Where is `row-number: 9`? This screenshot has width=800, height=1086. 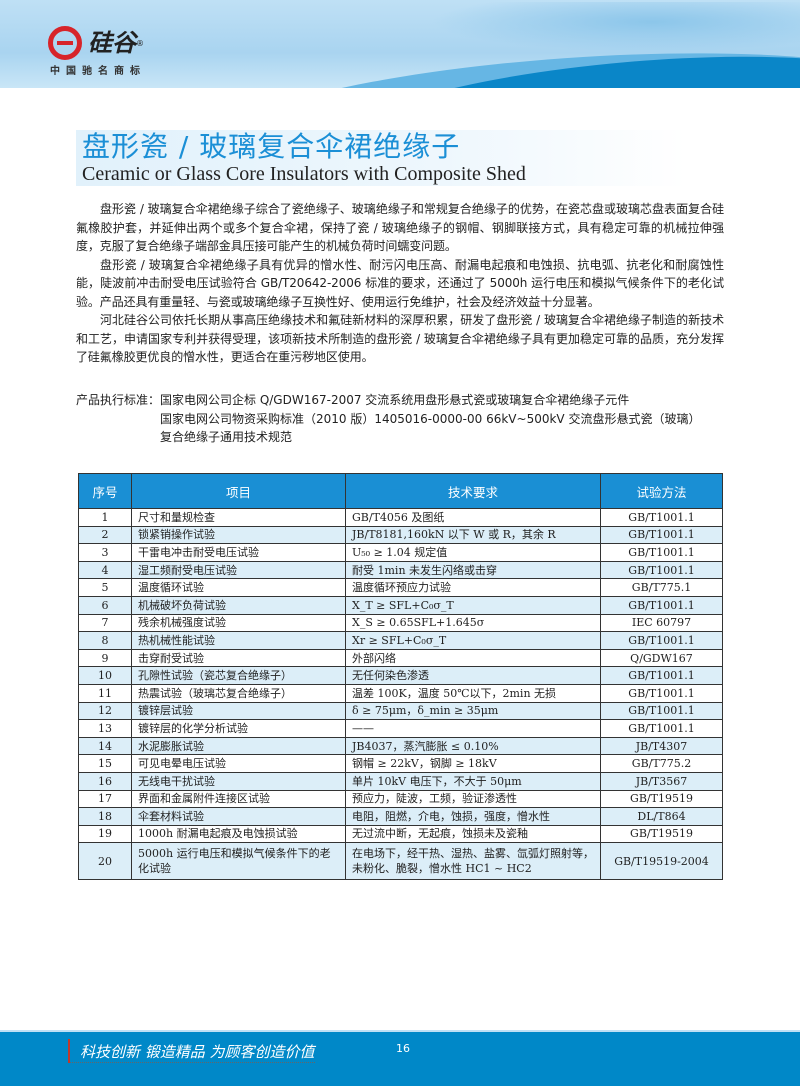
row-number: 9 is located at coordinates (105, 658).